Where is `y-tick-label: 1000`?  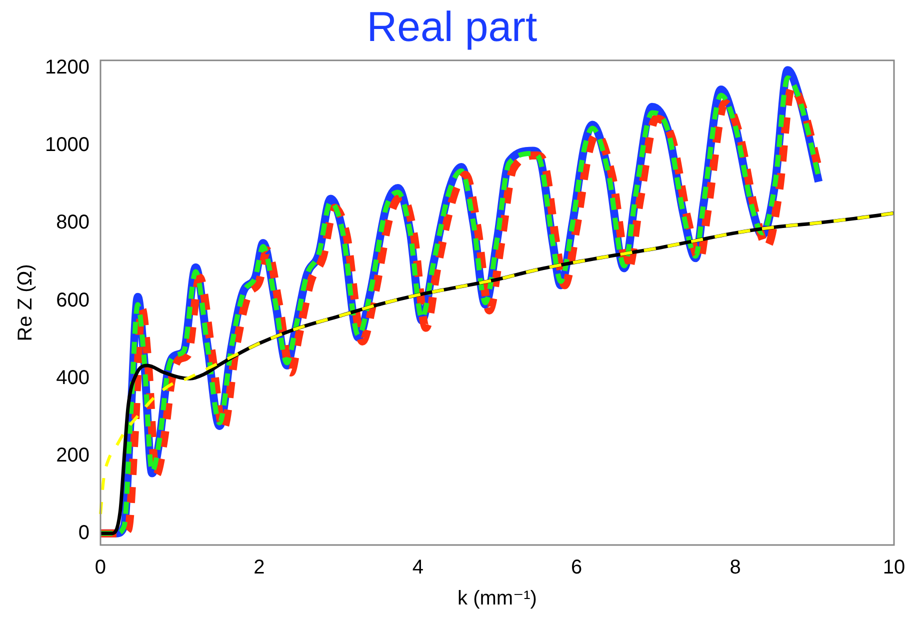 y-tick-label: 1000 is located at coordinates (67, 145).